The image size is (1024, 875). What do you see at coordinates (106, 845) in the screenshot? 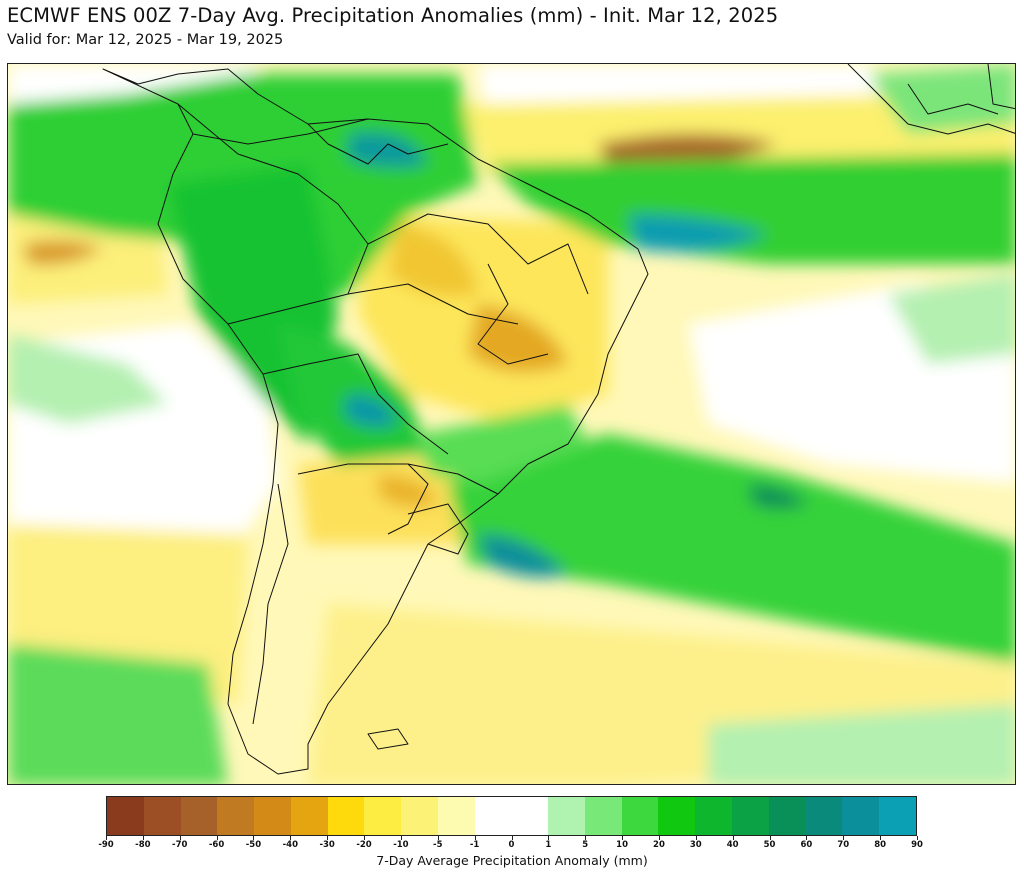
I see `colorbar-tick-label: -90` at bounding box center [106, 845].